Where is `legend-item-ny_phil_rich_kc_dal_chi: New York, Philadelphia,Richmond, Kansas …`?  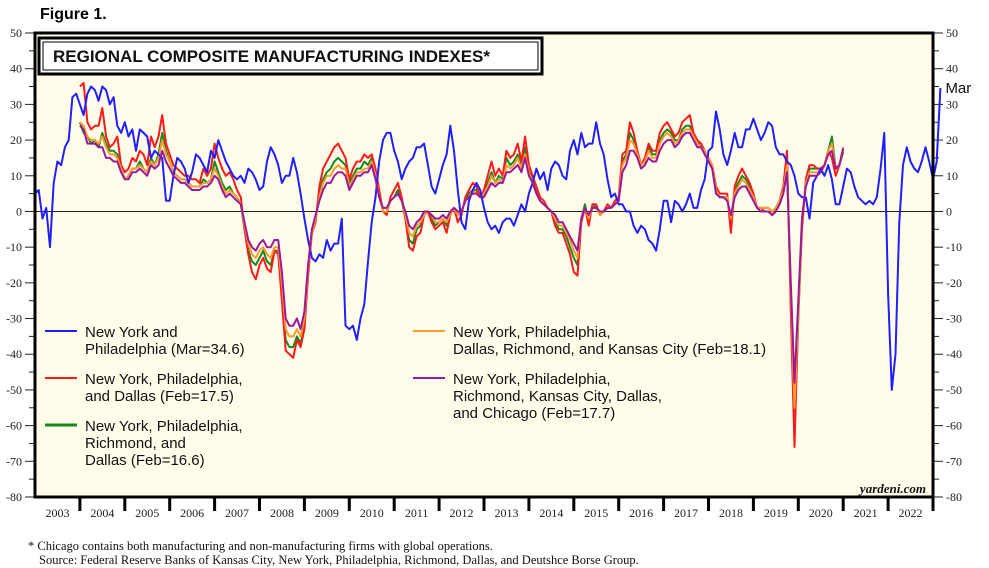 legend-item-ny_phil_rich_kc_dal_chi: New York, Philadelphia,Richmond, Kansas … is located at coordinates (537, 396).